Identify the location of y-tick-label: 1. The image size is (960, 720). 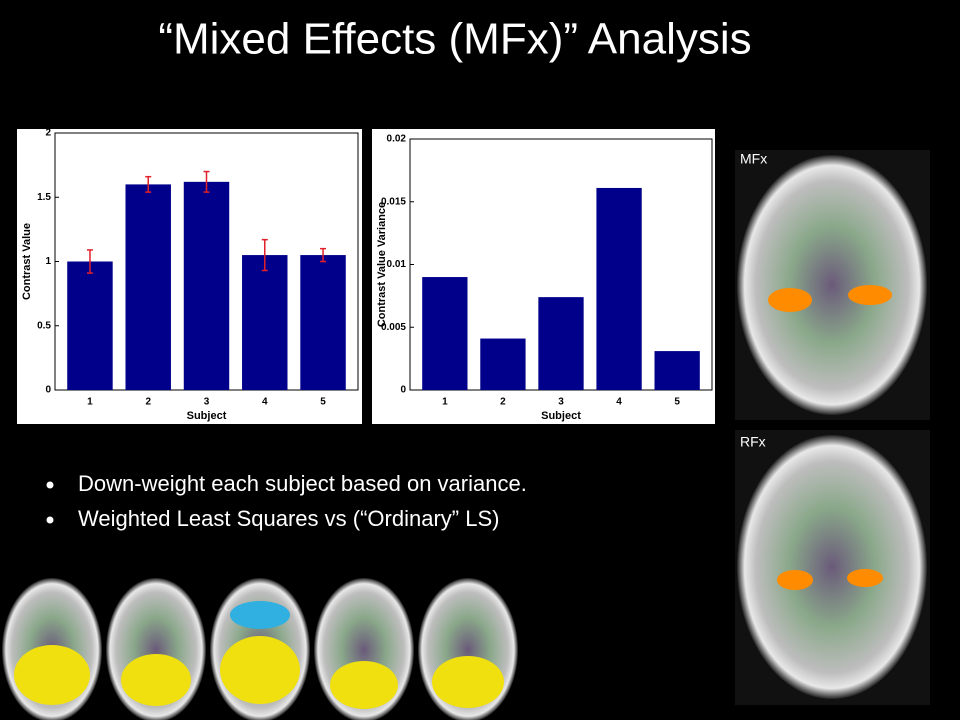
(48, 261).